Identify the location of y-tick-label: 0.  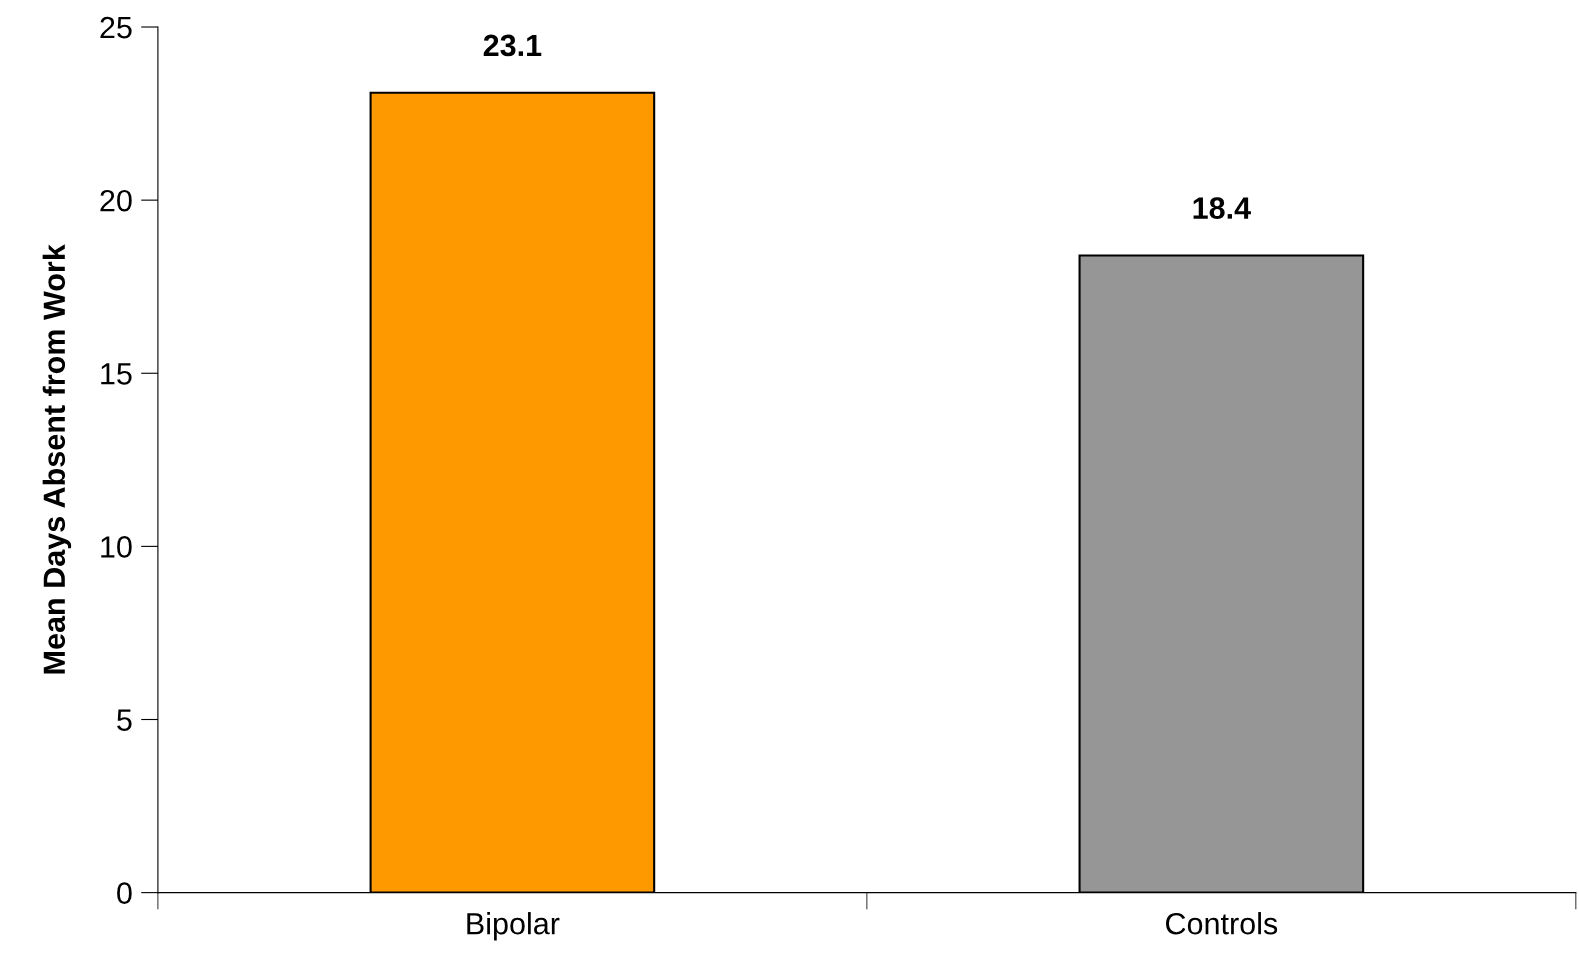
(124, 893).